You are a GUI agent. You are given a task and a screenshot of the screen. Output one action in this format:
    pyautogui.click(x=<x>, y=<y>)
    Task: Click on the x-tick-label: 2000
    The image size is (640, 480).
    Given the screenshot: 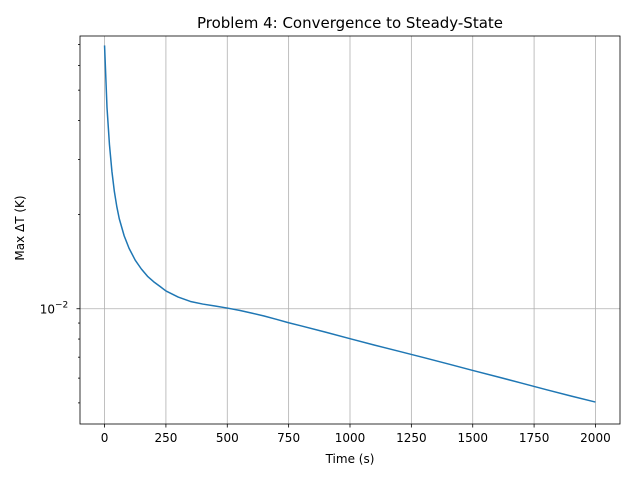 What is the action you would take?
    pyautogui.click(x=595, y=438)
    